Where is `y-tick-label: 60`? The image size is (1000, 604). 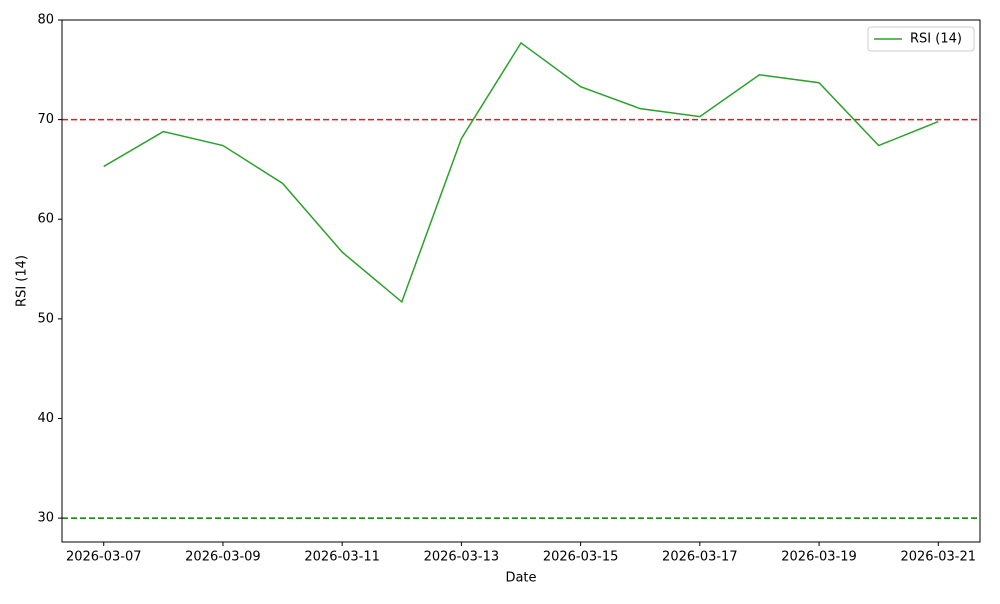 y-tick-label: 60 is located at coordinates (45, 219).